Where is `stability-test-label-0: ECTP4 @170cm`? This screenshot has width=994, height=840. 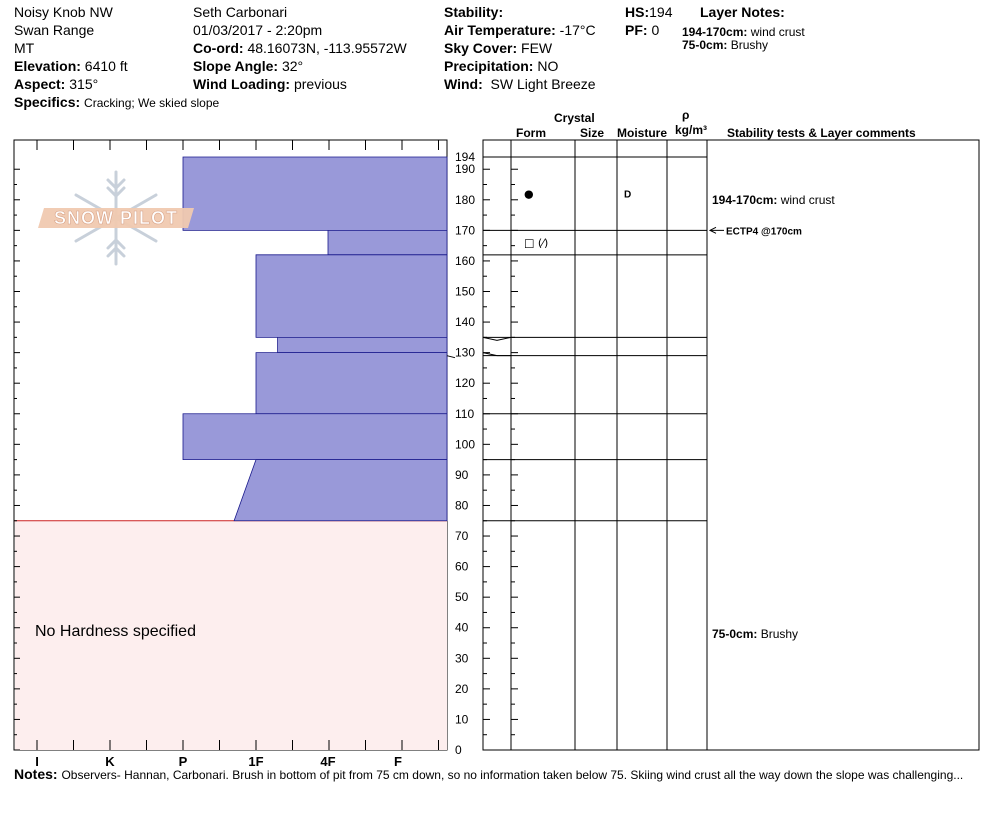 stability-test-label-0: ECTP4 @170cm is located at coordinates (764, 231).